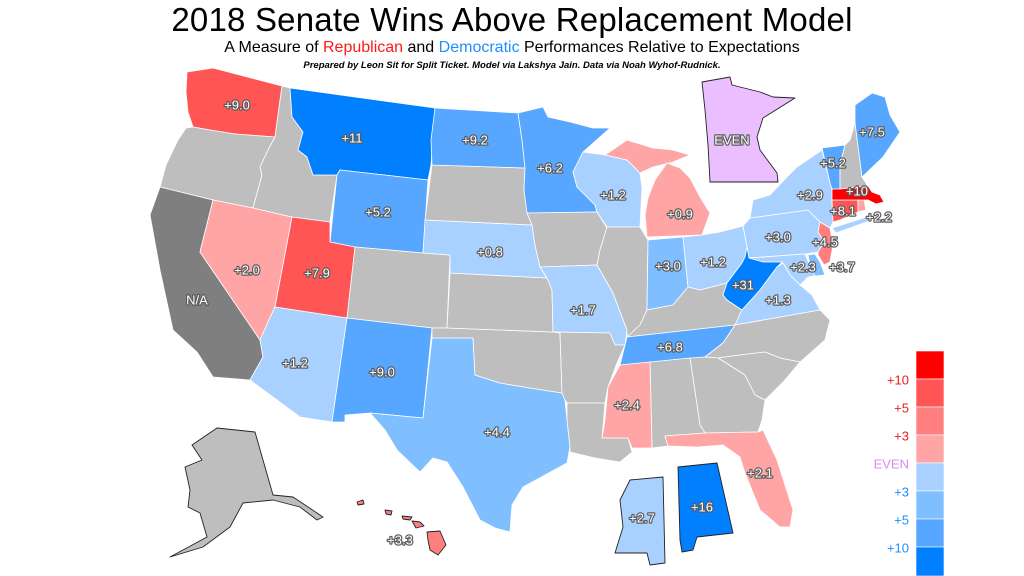 This screenshot has height=576, width=1024. I want to click on label-vt: +5.2, so click(833, 163).